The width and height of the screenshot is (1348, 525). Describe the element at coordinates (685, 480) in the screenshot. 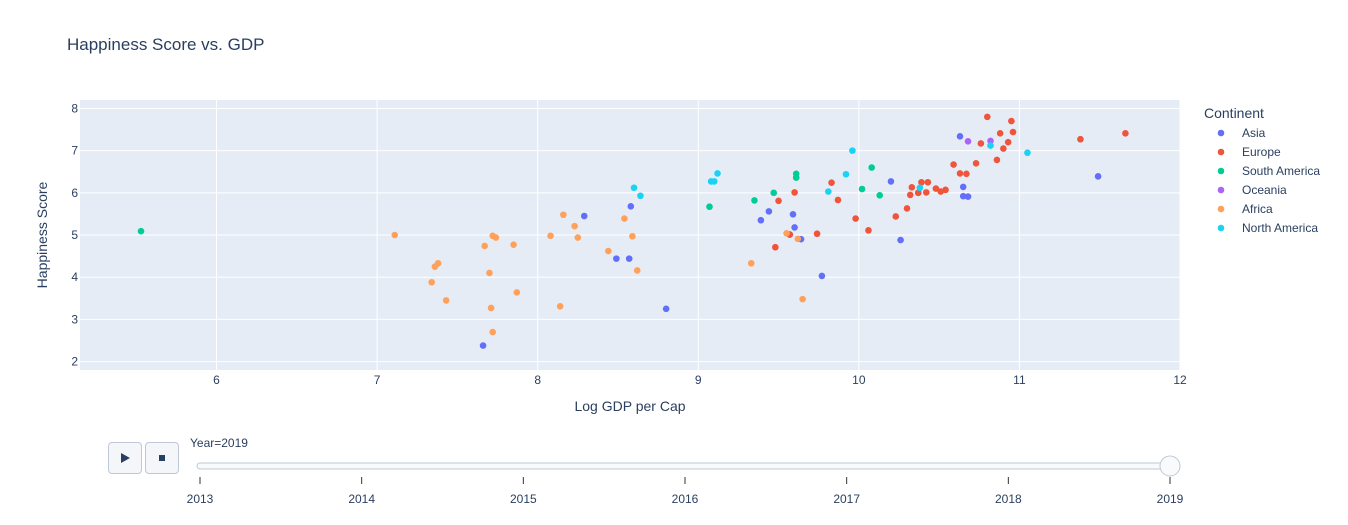

I see `year-slider: 2013 2014 2015 2016 2017 2018 2019` at that location.